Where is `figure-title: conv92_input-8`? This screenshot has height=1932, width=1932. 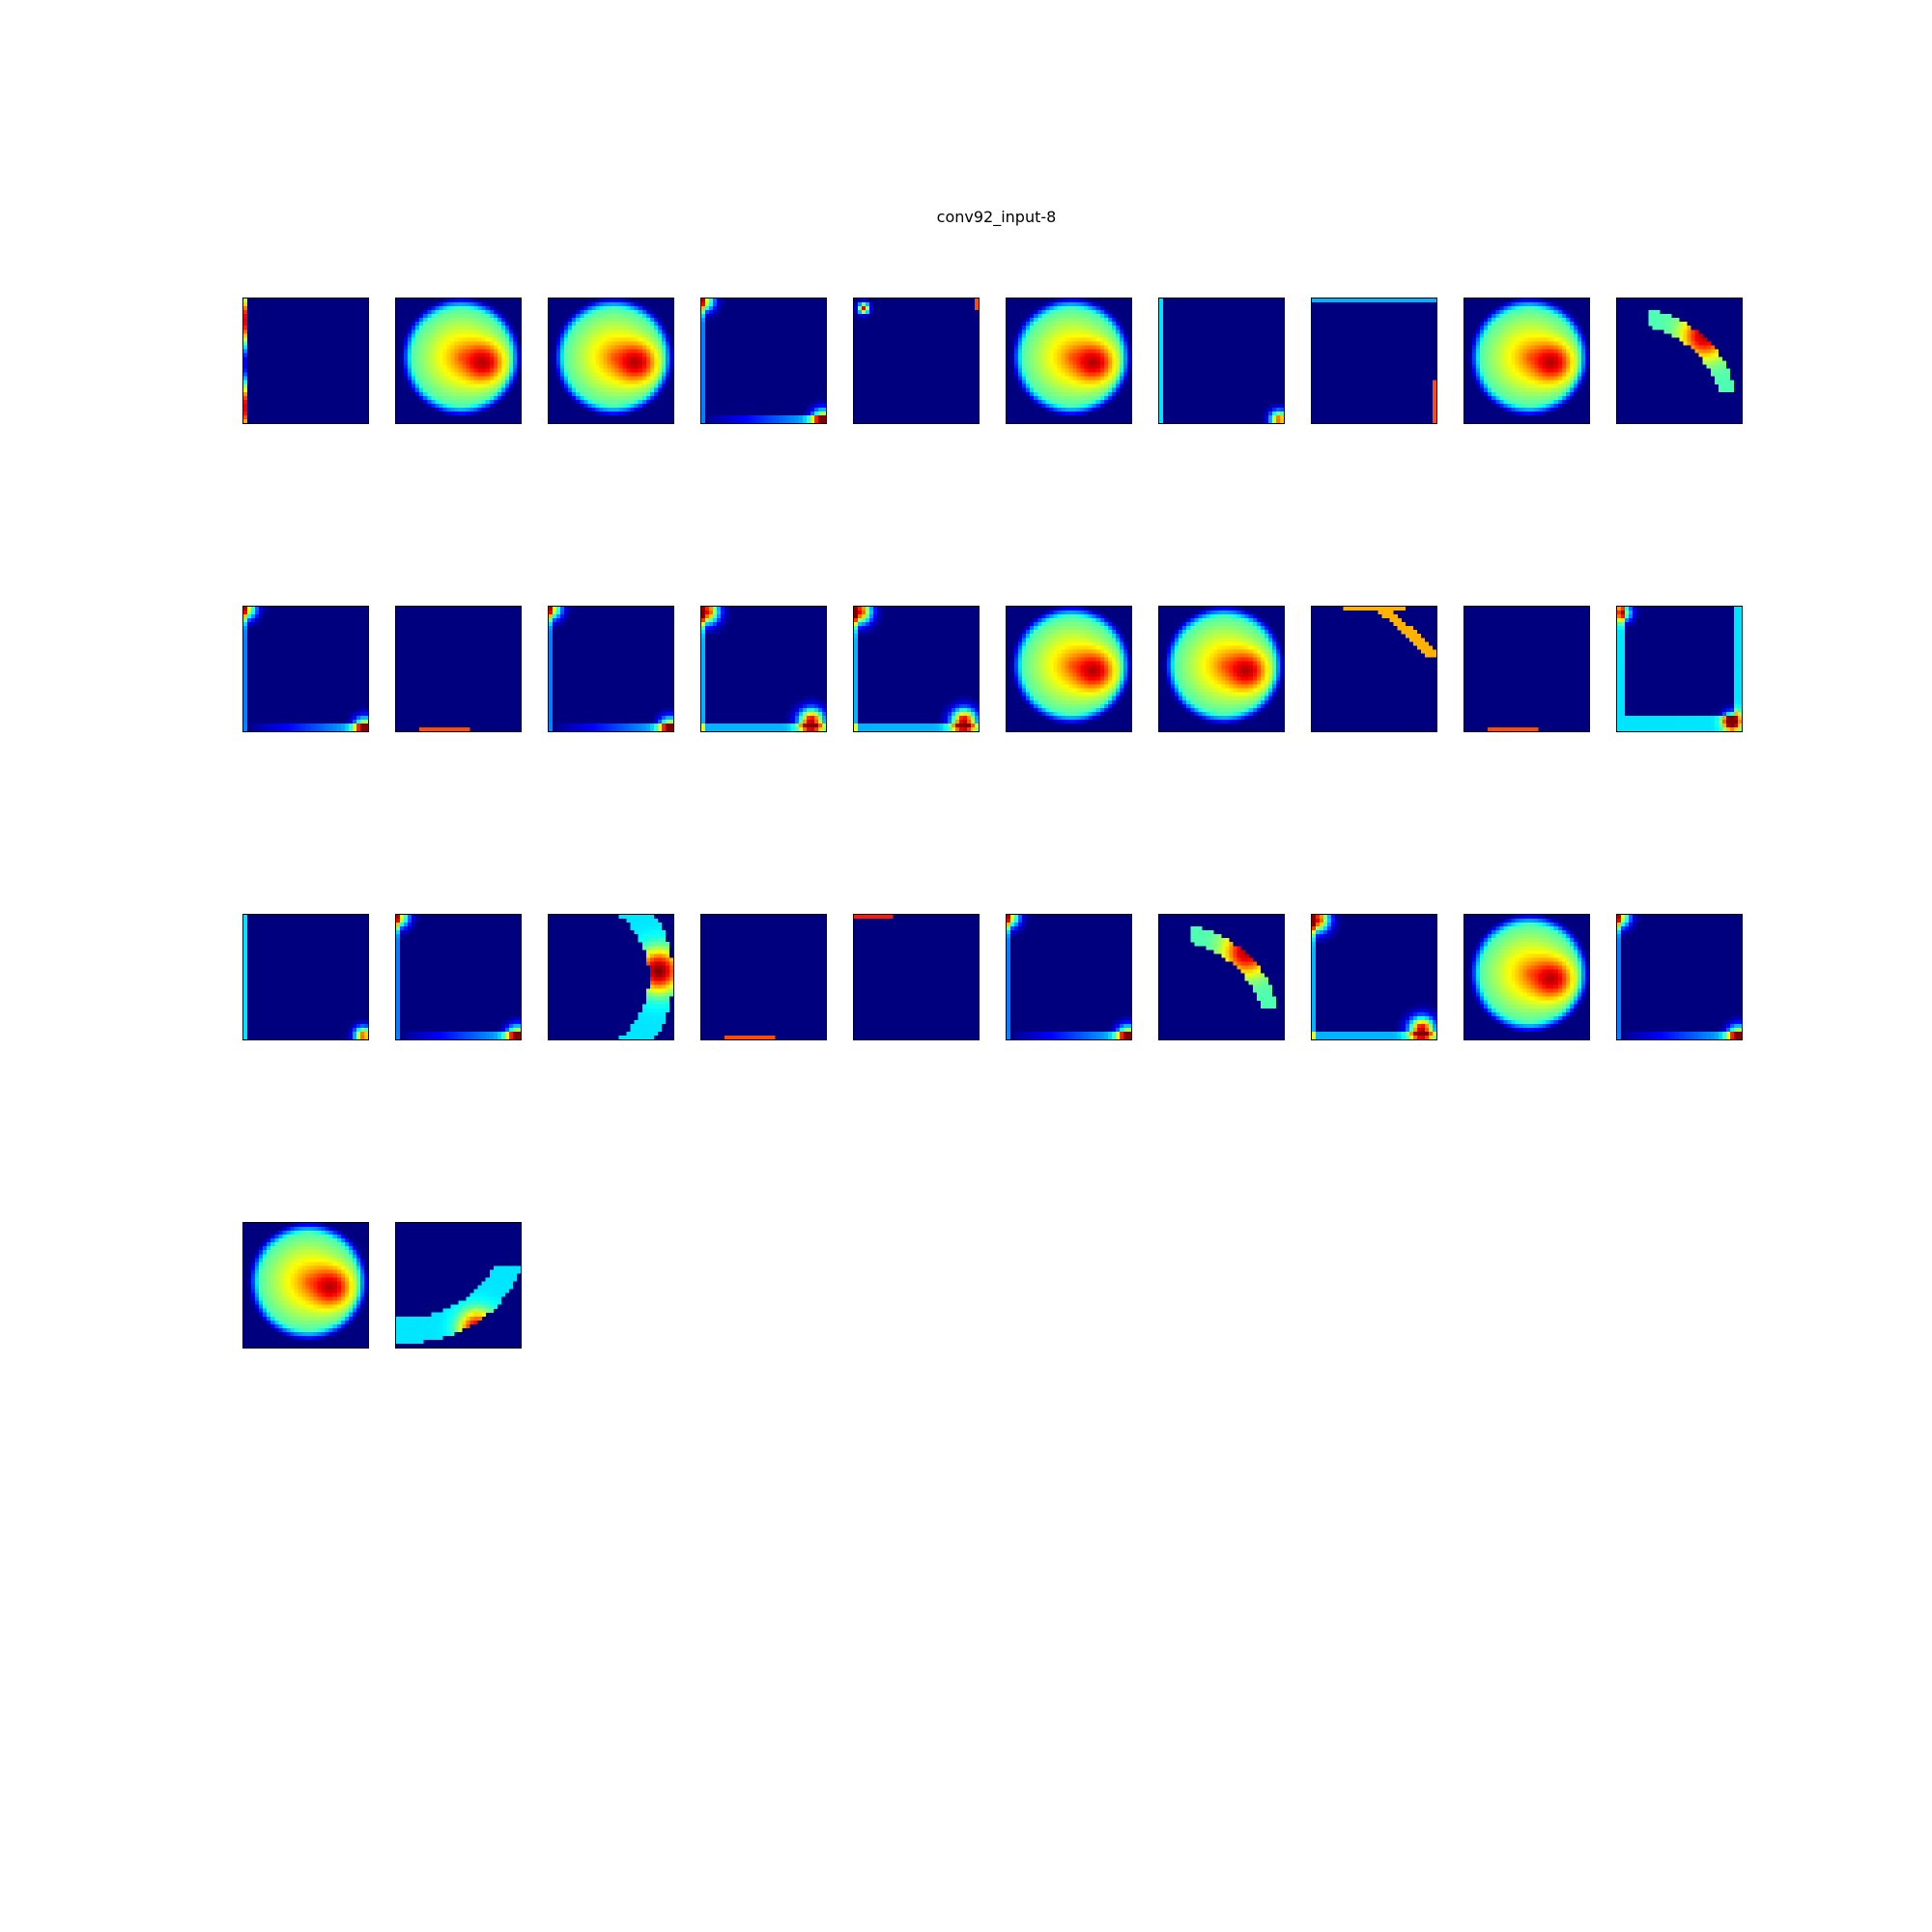
figure-title: conv92_input-8 is located at coordinates (996, 217).